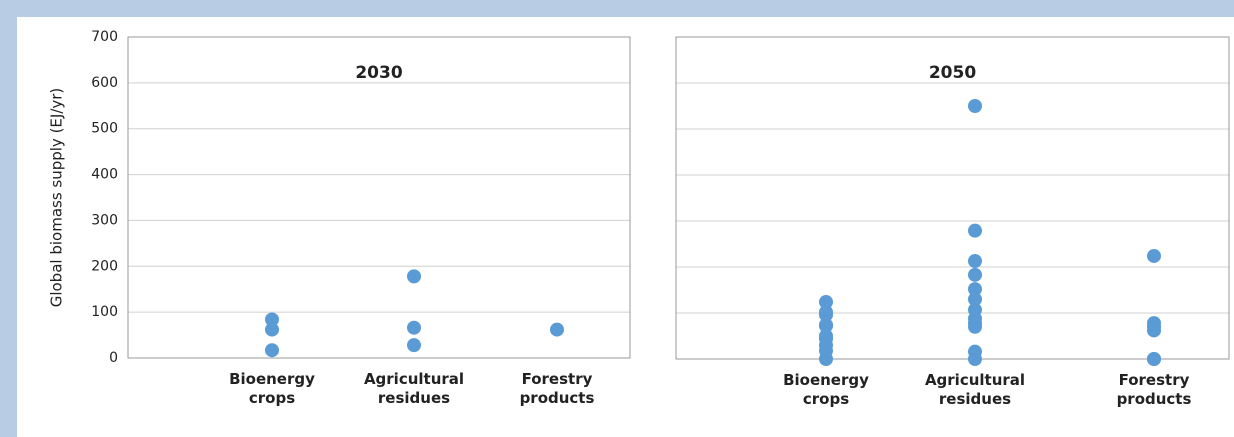 This screenshot has height=437, width=1234. What do you see at coordinates (378, 73) in the screenshot?
I see `panel-title: 2030` at bounding box center [378, 73].